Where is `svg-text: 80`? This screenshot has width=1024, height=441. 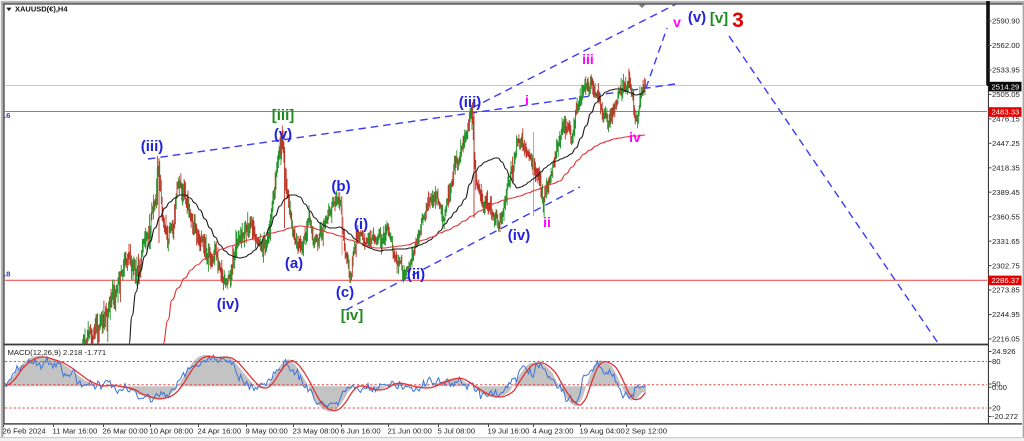 svg-text: 80 is located at coordinates (996, 361).